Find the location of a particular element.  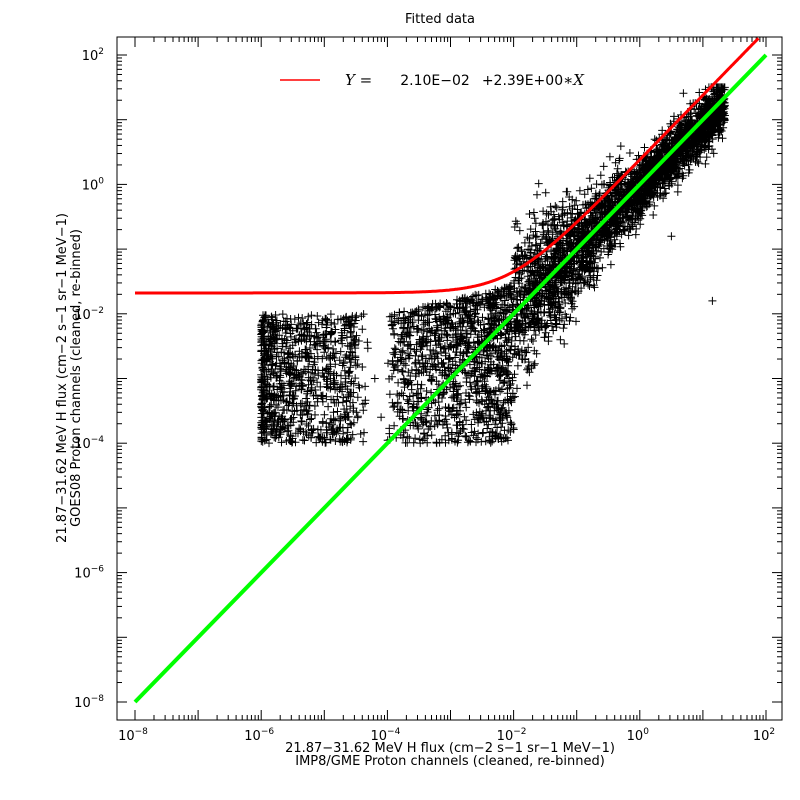

y-tick-label: 10⁻⁶ is located at coordinates (89, 573).